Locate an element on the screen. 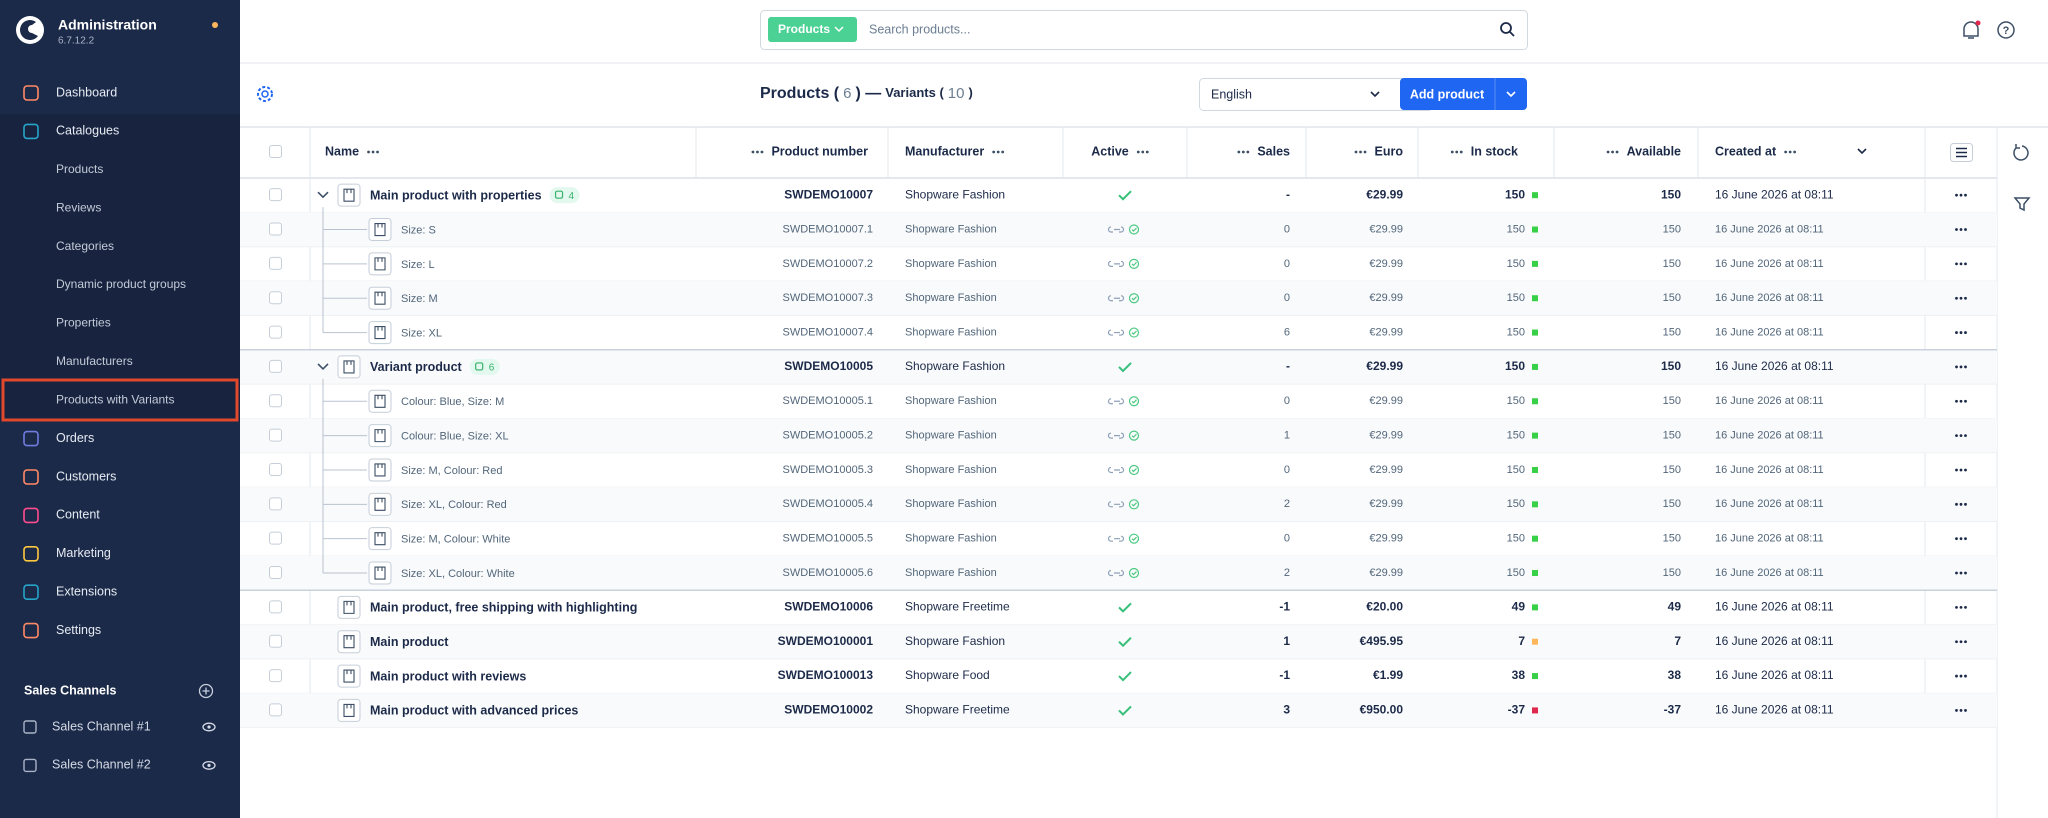 The height and width of the screenshot is (818, 2048). search-box is located at coordinates (1144, 30).